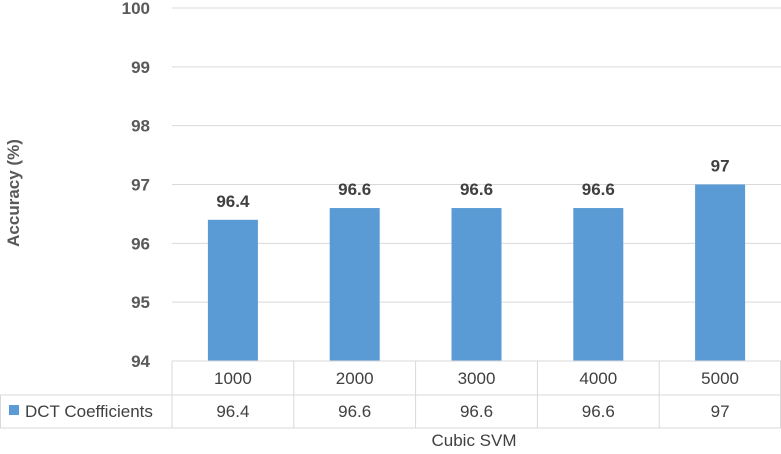 This screenshot has width=781, height=454. Describe the element at coordinates (598, 378) in the screenshot. I see `category-label: 4000` at that location.